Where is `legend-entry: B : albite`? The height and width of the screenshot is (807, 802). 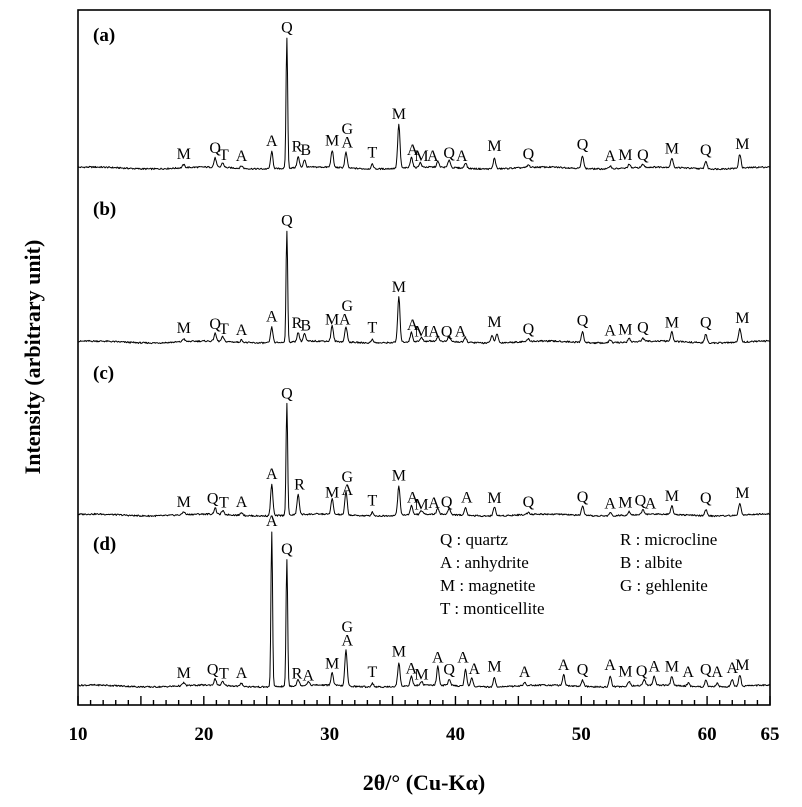
legend-entry: B : albite is located at coordinates (651, 562).